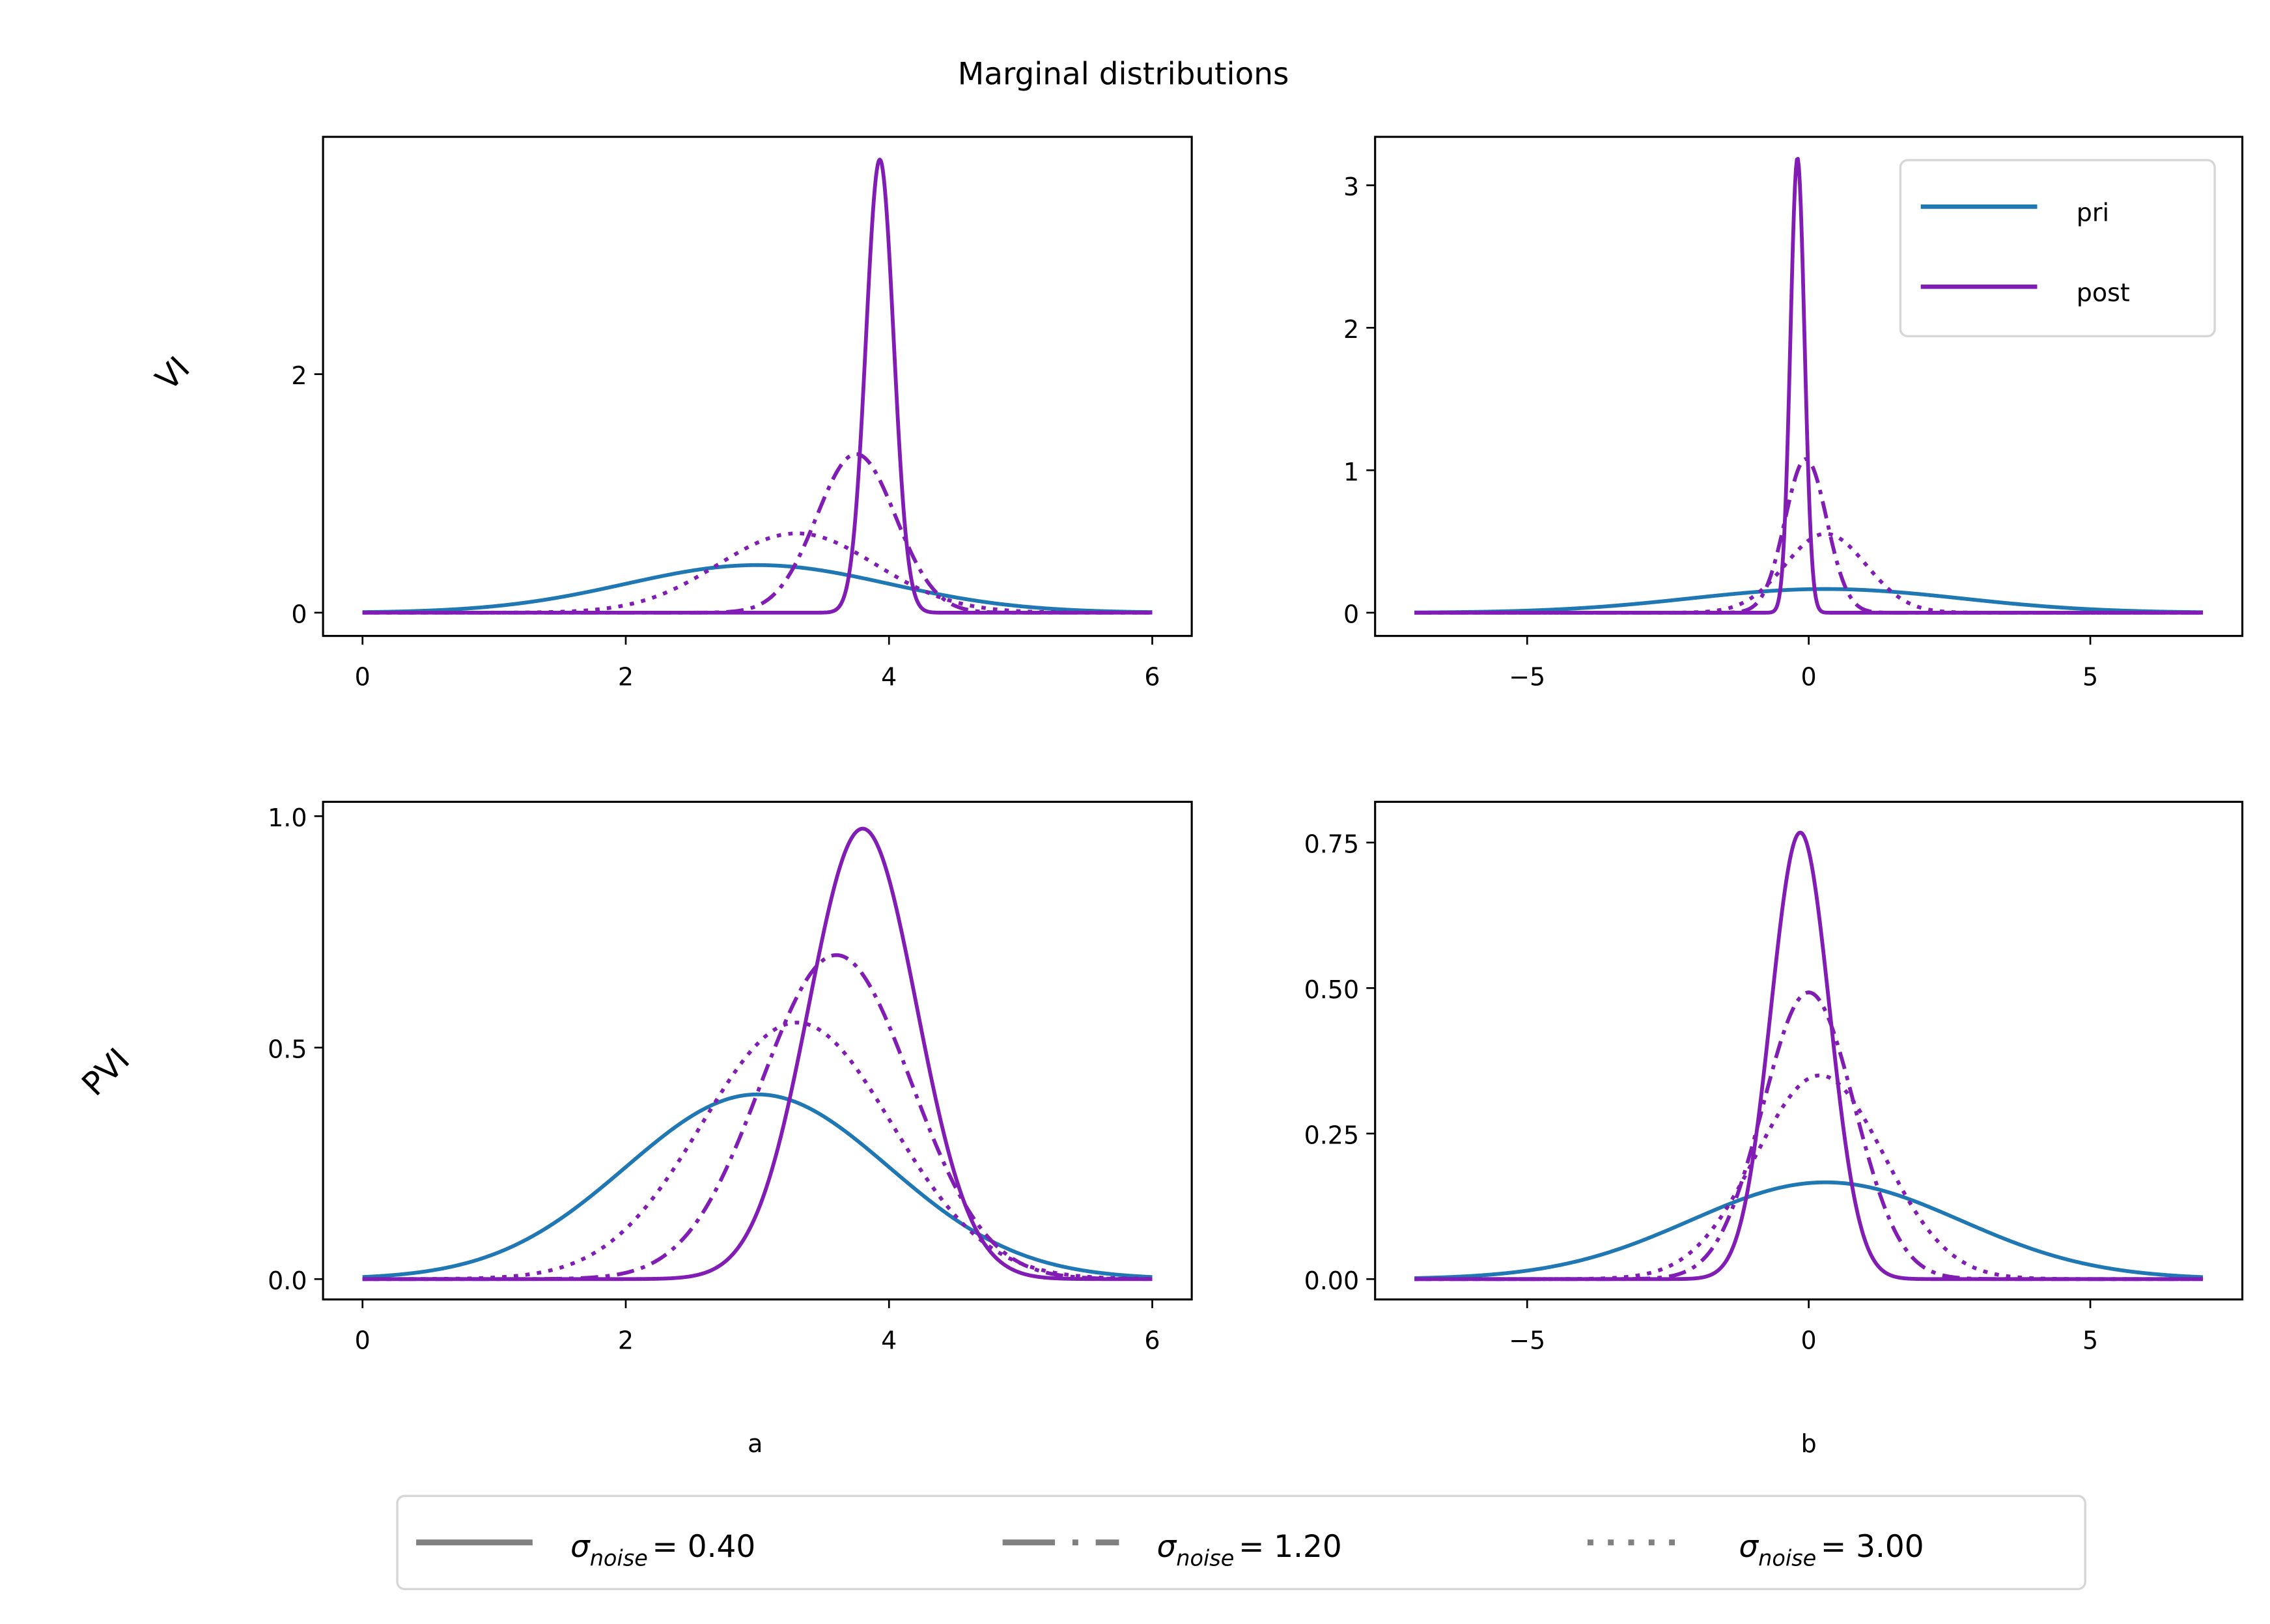 The height and width of the screenshot is (1624, 2270). What do you see at coordinates (287, 1281) in the screenshot?
I see `y-tick-label: 0.0` at bounding box center [287, 1281].